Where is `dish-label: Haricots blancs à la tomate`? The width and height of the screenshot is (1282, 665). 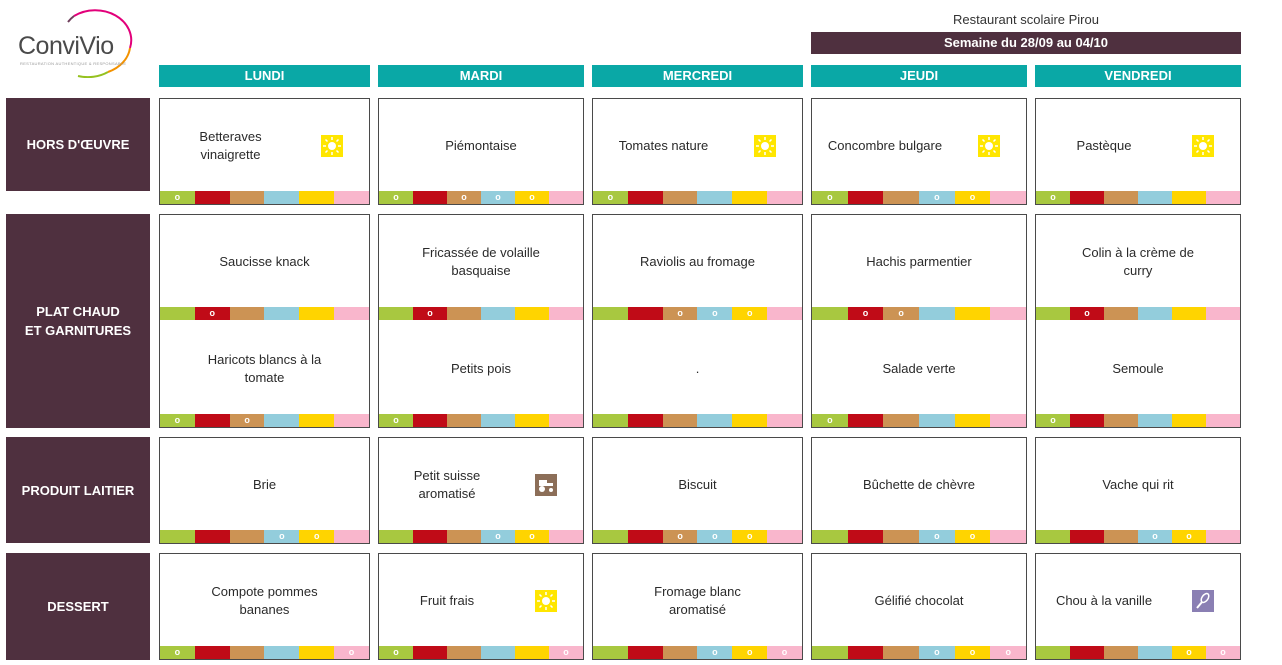
dish-label: Haricots blancs à la tomate is located at coordinates (264, 368).